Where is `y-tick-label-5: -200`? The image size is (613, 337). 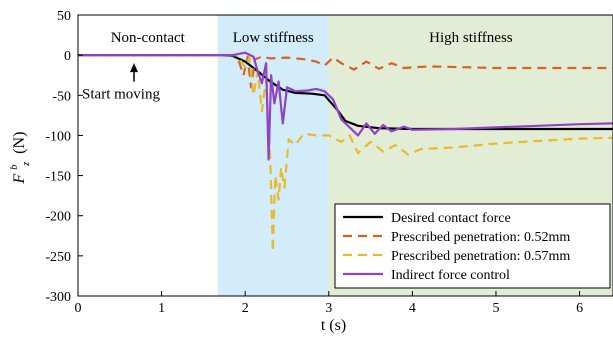 y-tick-label-5: -200 is located at coordinates (58, 217).